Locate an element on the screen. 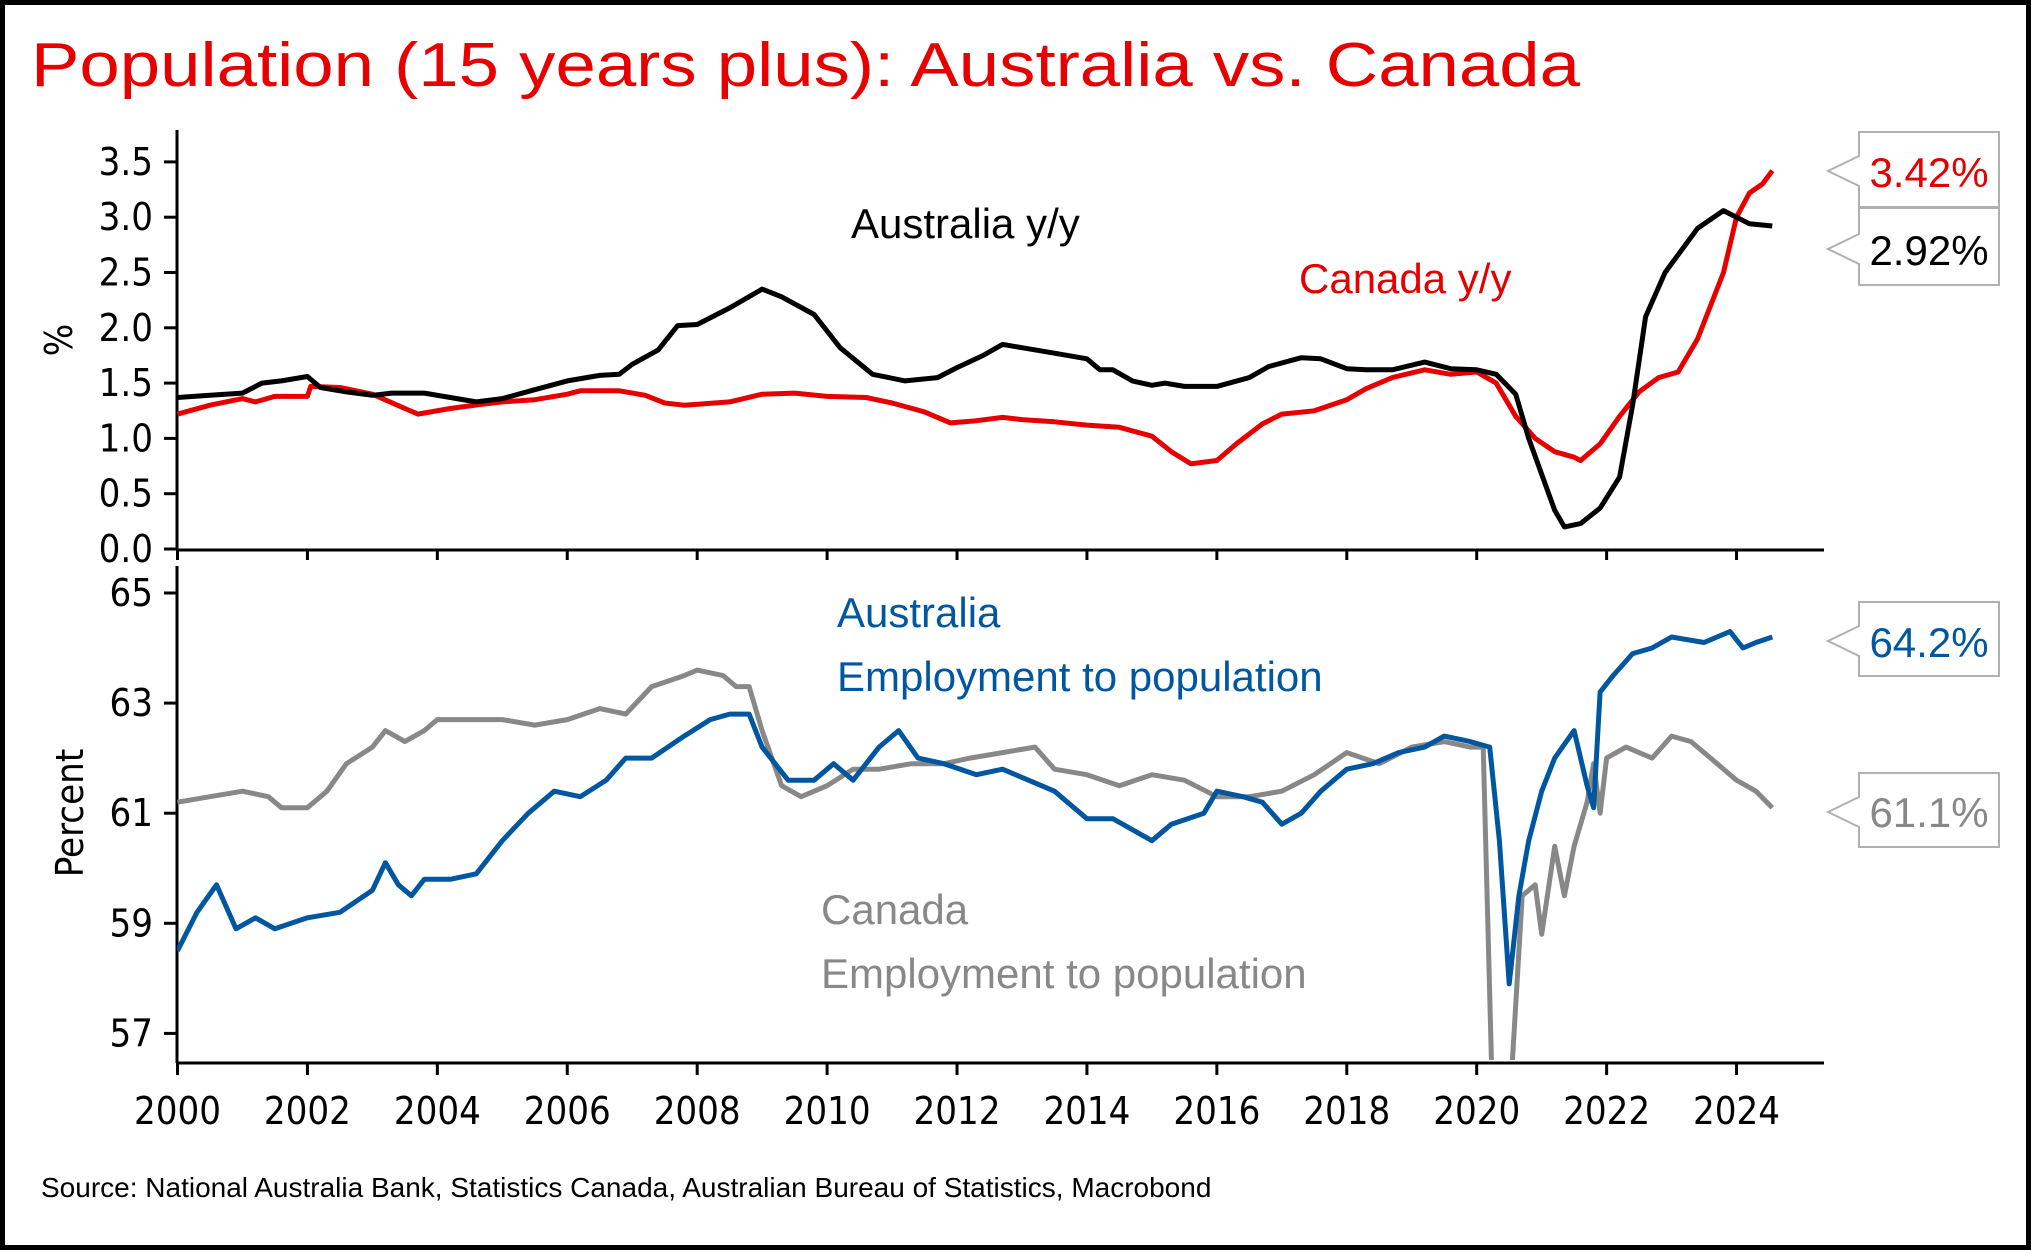 The height and width of the screenshot is (1250, 2031). top-y-tick-label: 1.0 is located at coordinates (126, 438).